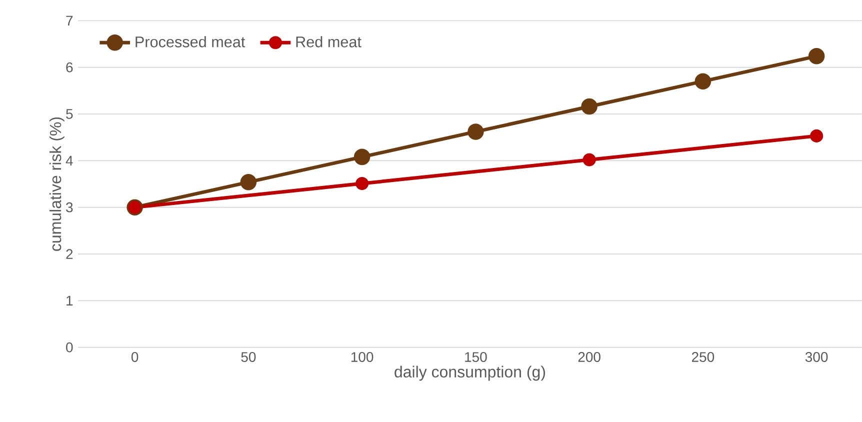 The image size is (862, 422). What do you see at coordinates (69, 254) in the screenshot?
I see `y-tick-label: 2` at bounding box center [69, 254].